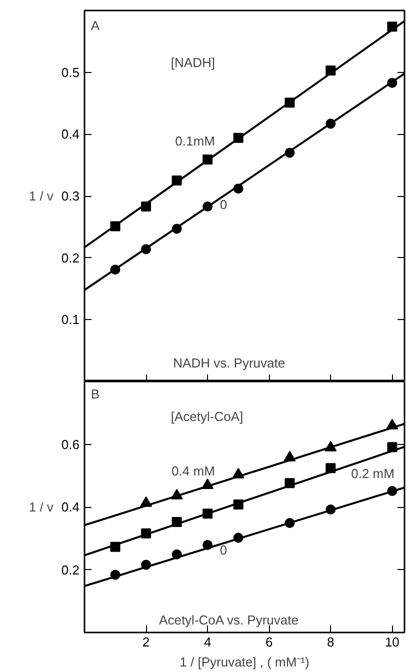 This screenshot has width=407, height=672. I want to click on y-tick-label: 0.5, so click(70, 72).